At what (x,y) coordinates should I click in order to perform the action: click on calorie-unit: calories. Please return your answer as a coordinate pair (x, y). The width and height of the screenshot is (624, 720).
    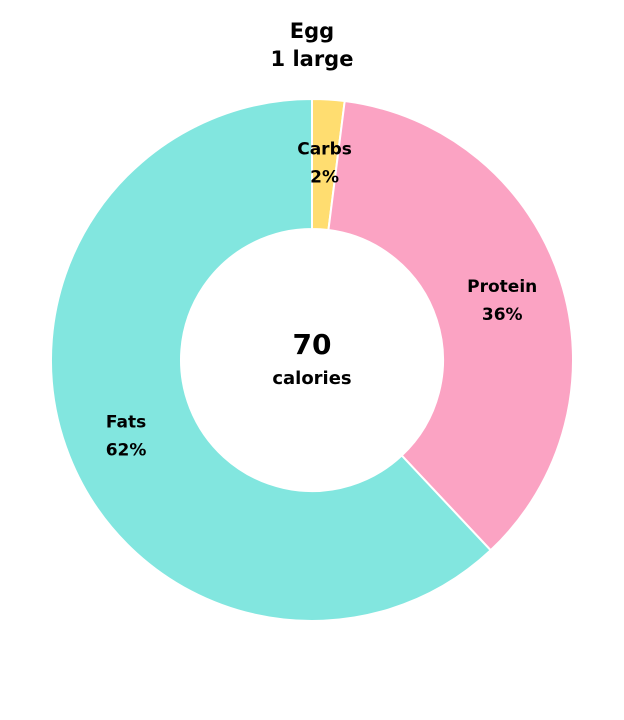
    Looking at the image, I should click on (311, 378).